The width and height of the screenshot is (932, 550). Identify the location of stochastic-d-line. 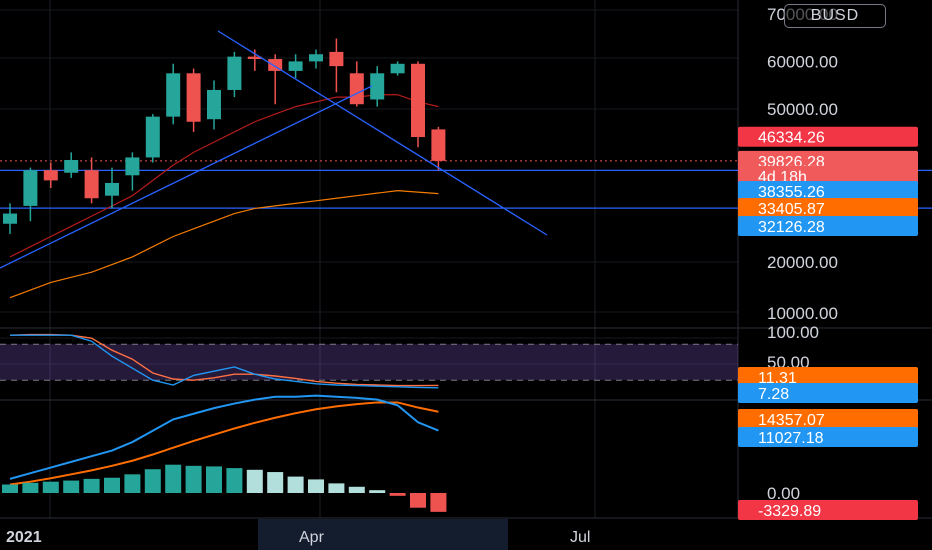
(224, 360).